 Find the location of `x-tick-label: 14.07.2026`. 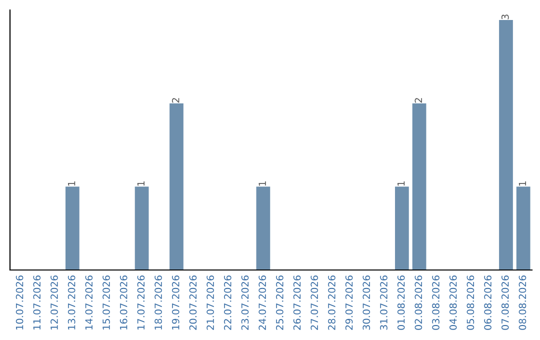

x-tick-label: 14.07.2026 is located at coordinates (89, 302).